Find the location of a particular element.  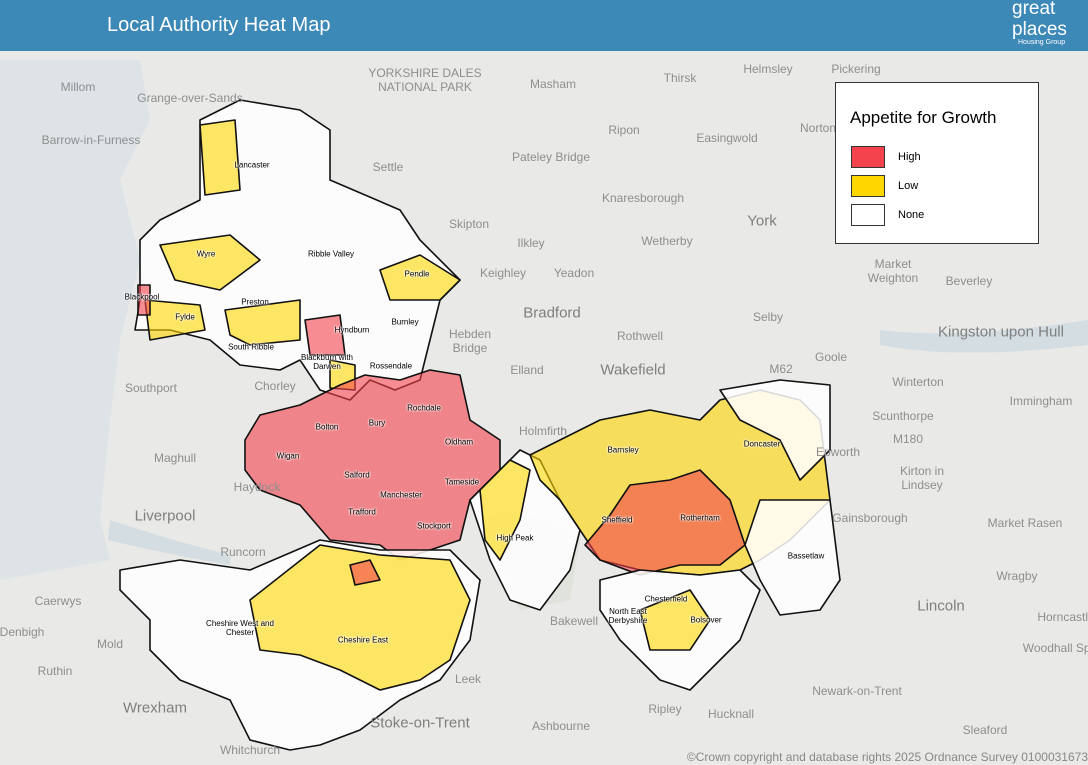

authority-label: High Peak is located at coordinates (515, 538).